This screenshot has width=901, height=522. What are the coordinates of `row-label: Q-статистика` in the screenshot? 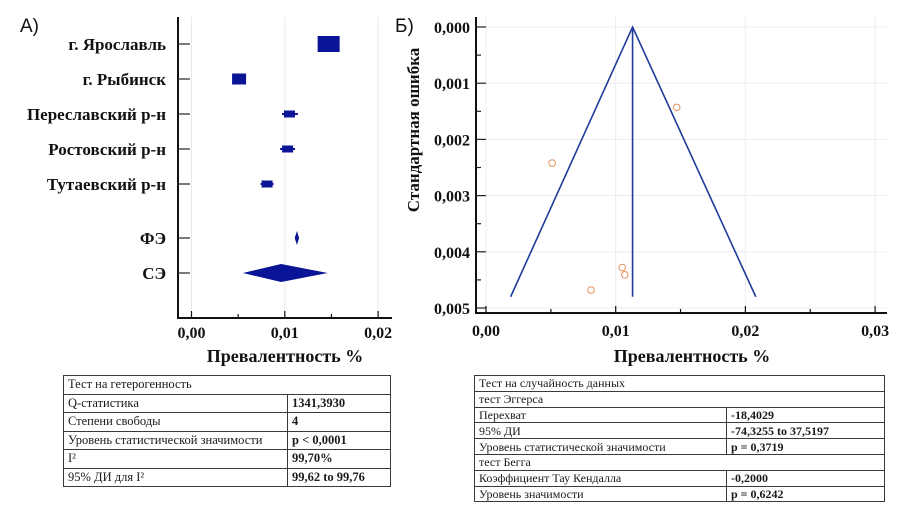 It's located at (175, 403).